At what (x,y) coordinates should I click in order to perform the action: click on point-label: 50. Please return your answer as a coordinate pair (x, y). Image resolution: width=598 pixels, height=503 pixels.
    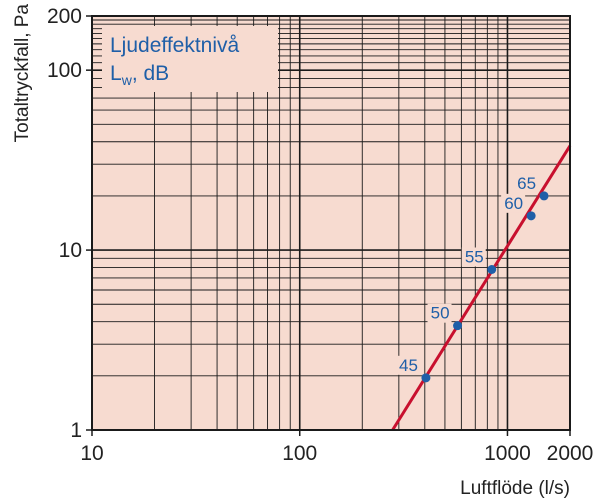
    Looking at the image, I should click on (440, 313).